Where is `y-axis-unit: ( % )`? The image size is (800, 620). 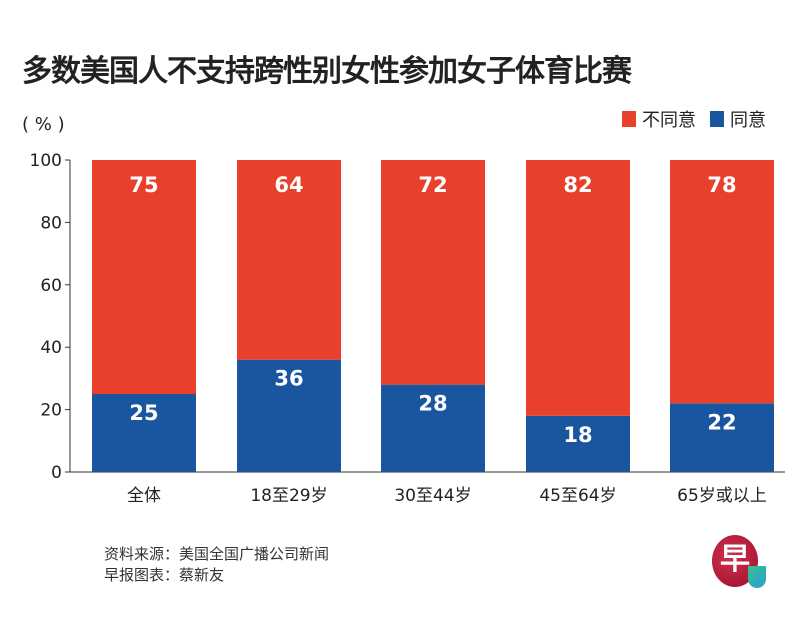 y-axis-unit: ( % ) is located at coordinates (43, 124).